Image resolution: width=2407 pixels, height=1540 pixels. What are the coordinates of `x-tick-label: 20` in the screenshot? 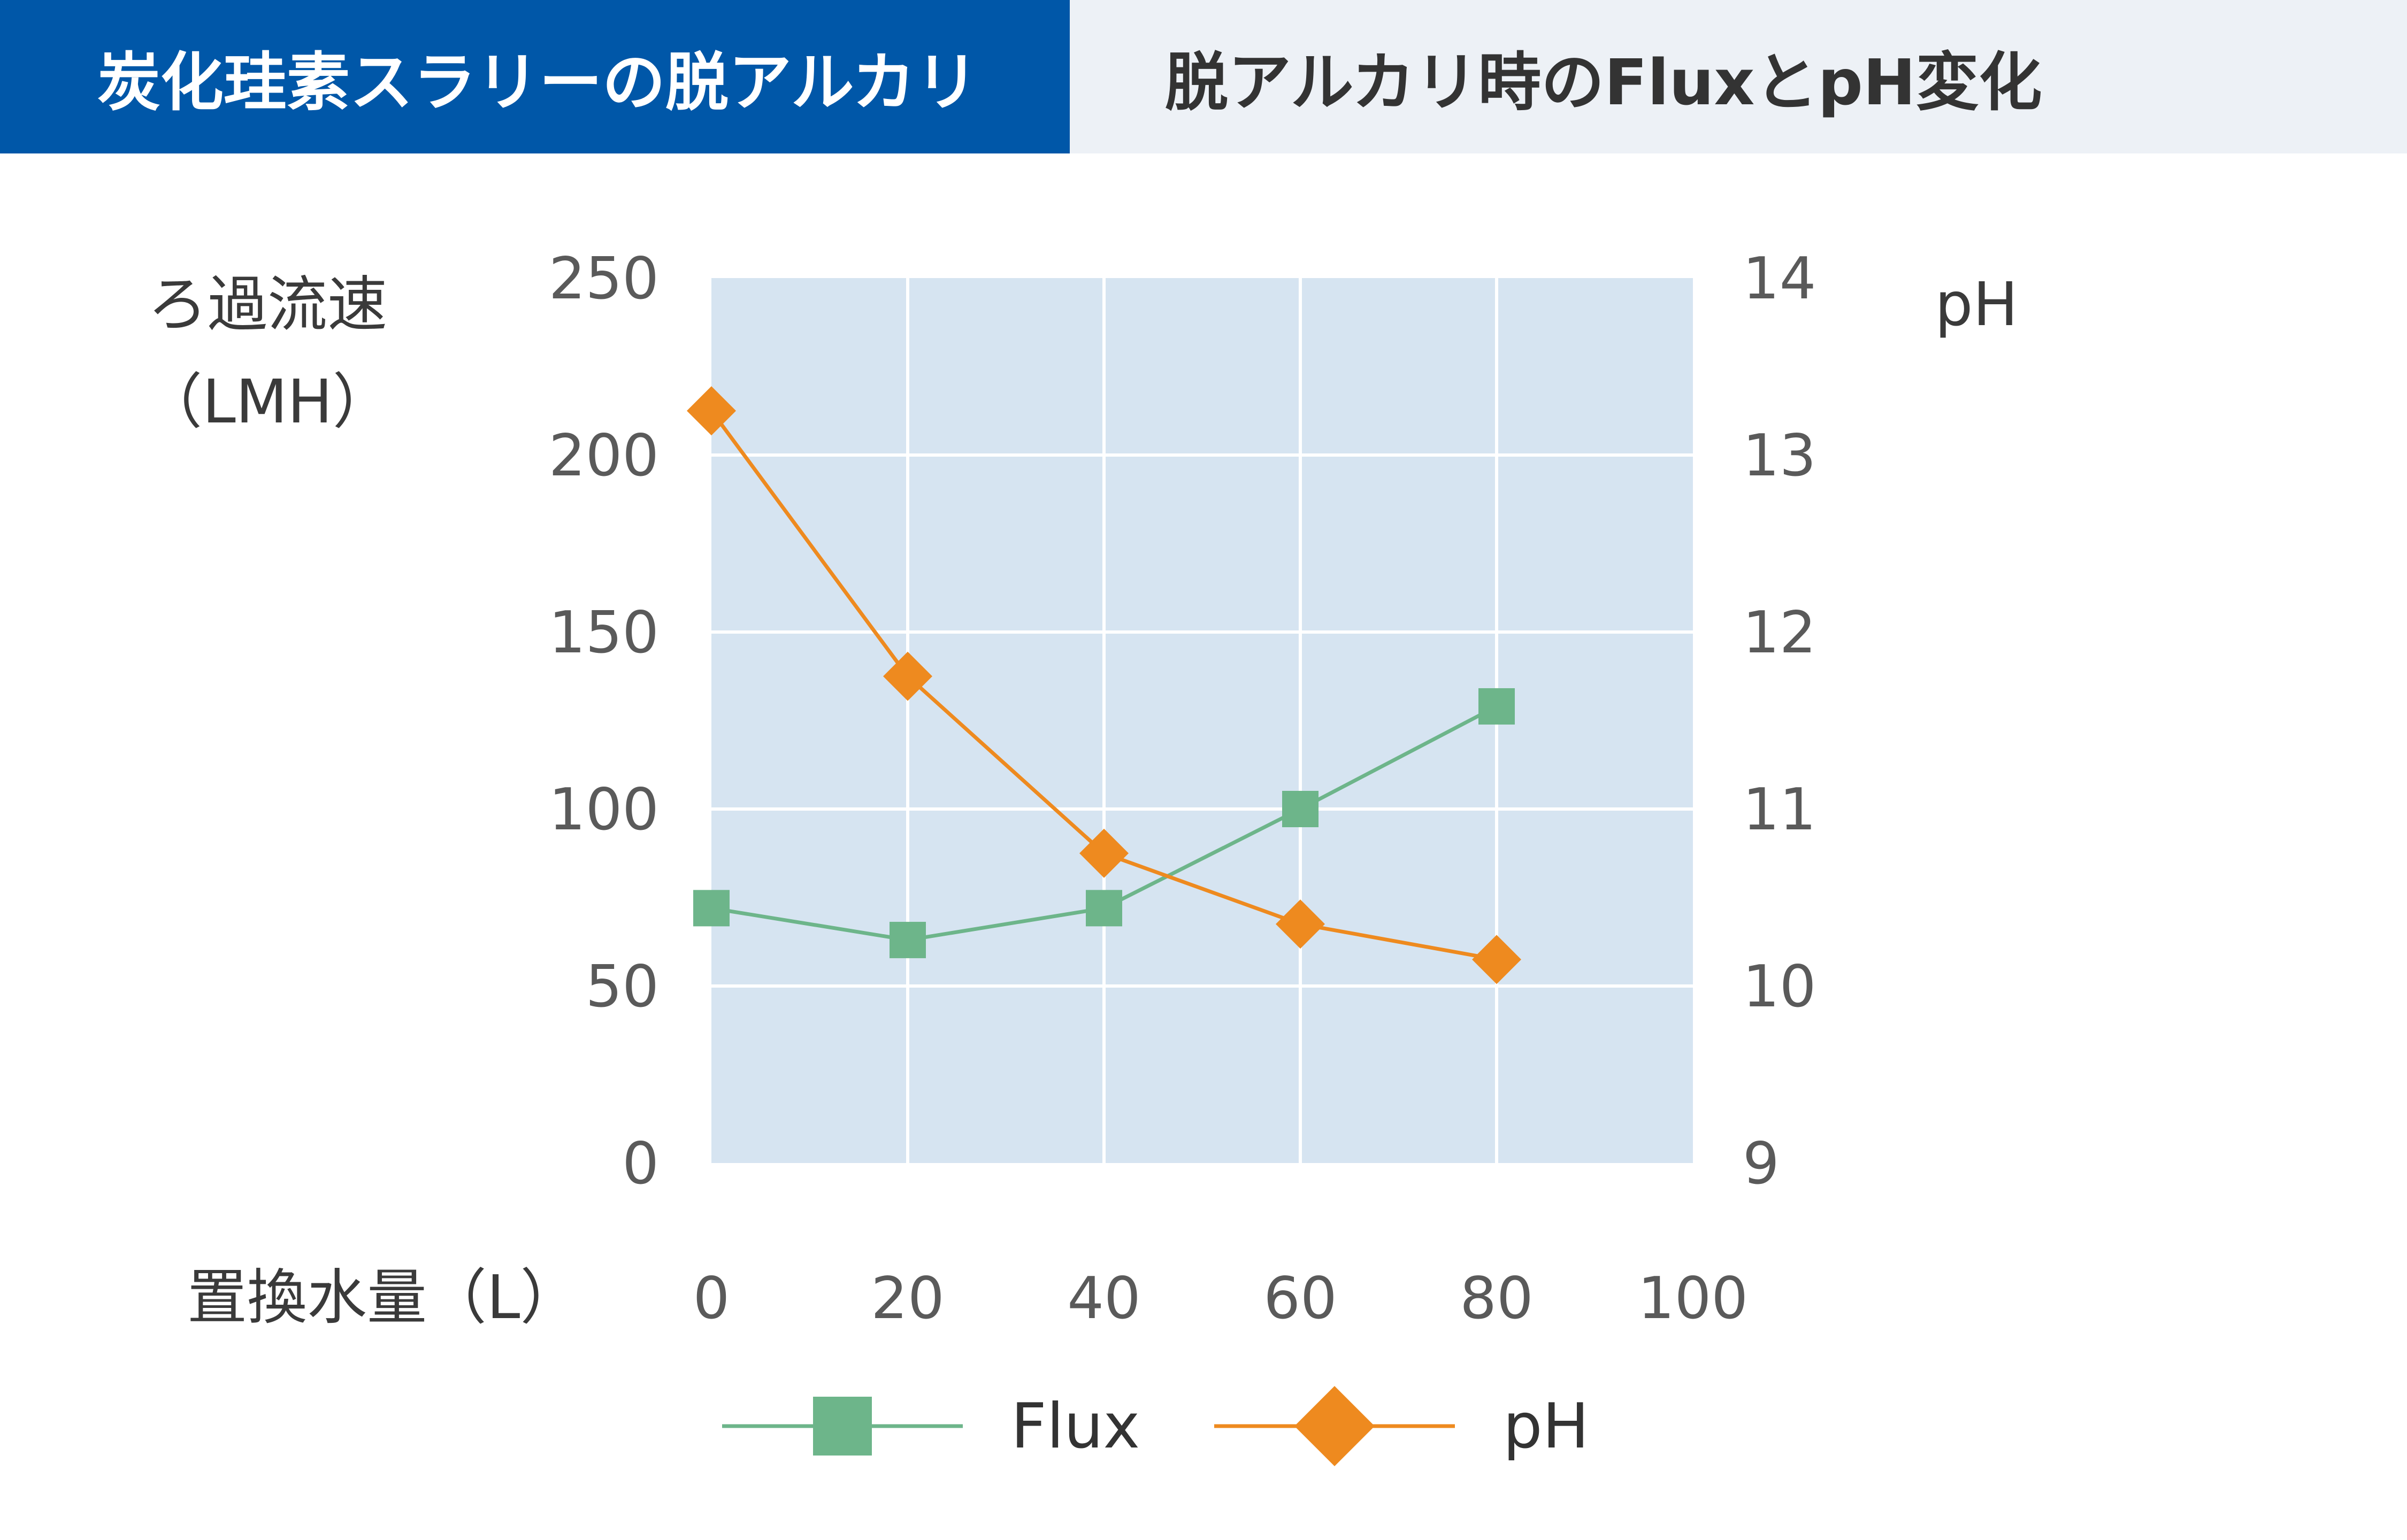 It's located at (907, 1298).